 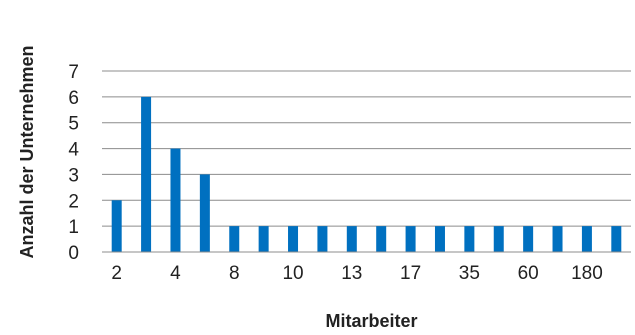 What do you see at coordinates (116, 273) in the screenshot?
I see `x-tick-label: 2` at bounding box center [116, 273].